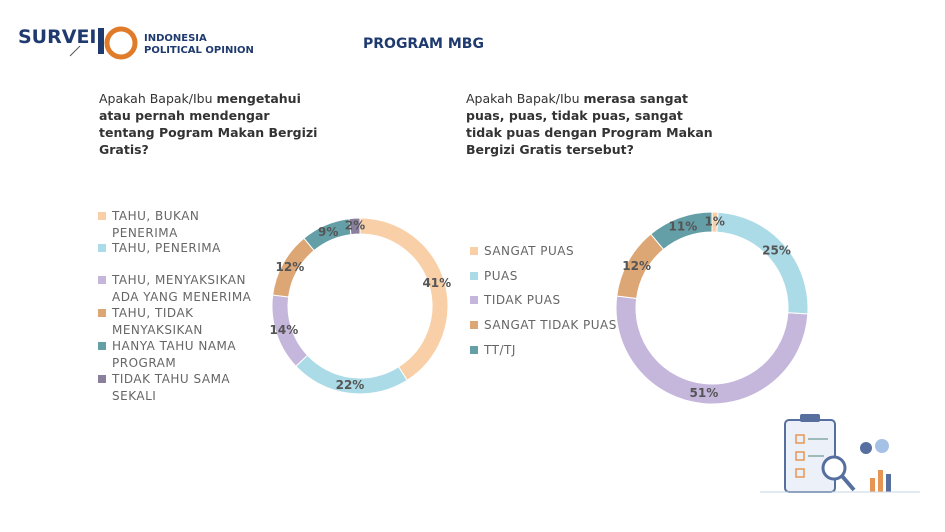 The width and height of the screenshot is (945, 532). I want to click on data-label: 51%, so click(704, 393).